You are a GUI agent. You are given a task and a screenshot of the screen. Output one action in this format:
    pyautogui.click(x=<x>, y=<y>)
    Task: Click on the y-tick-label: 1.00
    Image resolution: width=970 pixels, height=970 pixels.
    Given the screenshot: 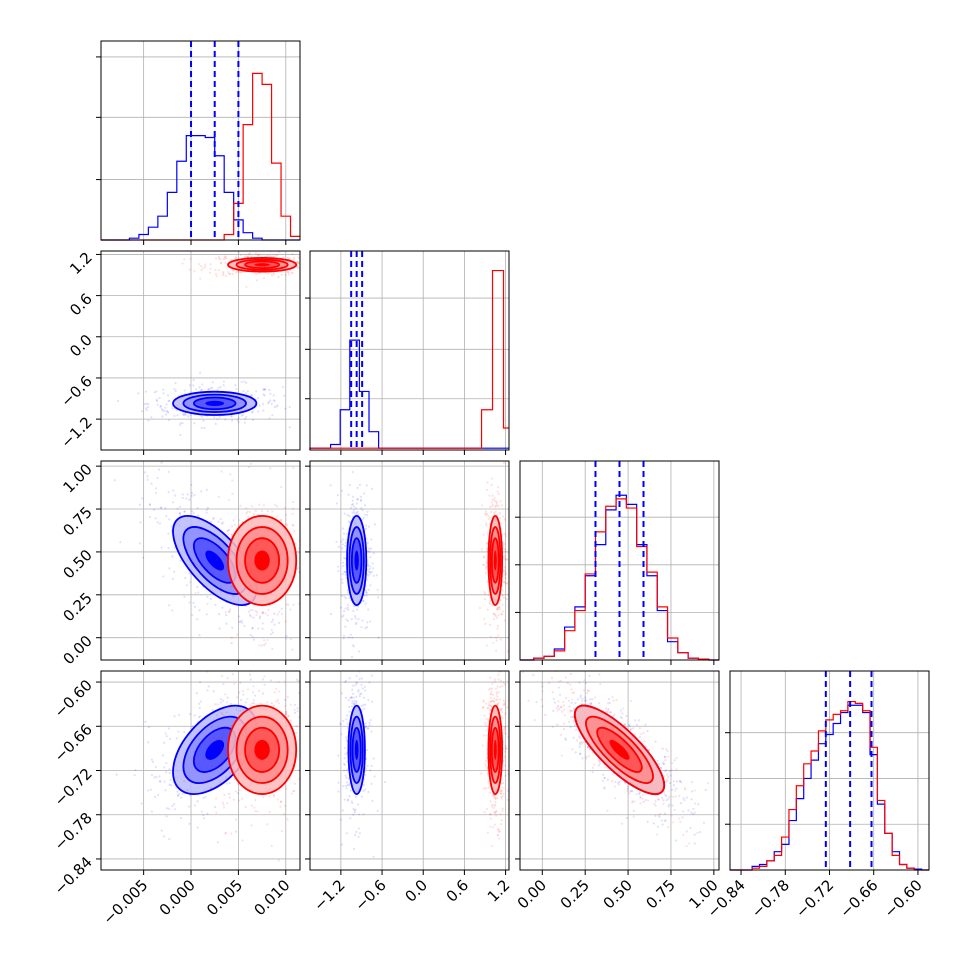 What is the action you would take?
    pyautogui.click(x=77, y=478)
    